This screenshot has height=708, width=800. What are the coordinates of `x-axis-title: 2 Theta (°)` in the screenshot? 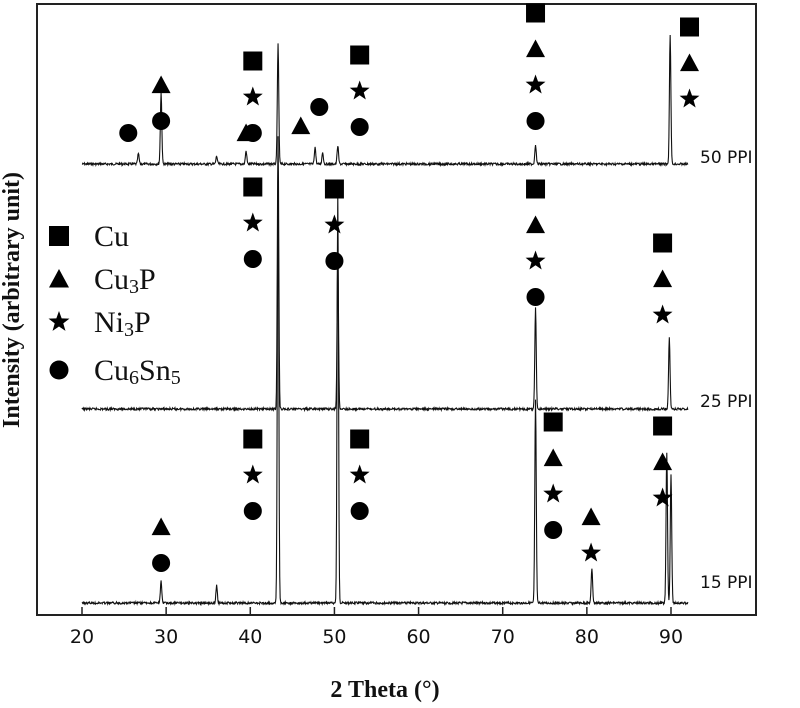 It's located at (384, 690).